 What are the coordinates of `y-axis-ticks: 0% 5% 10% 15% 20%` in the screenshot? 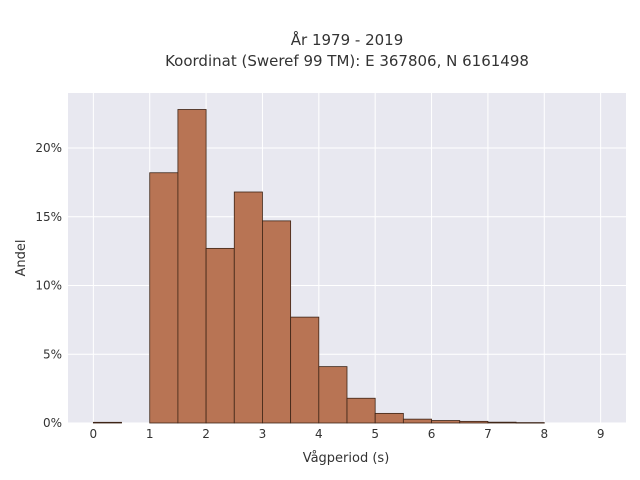 It's located at (48, 285).